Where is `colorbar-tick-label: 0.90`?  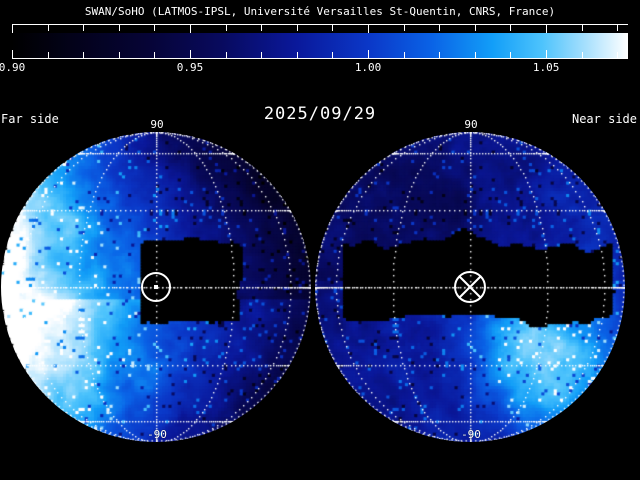 colorbar-tick-label: 0.90 is located at coordinates (13, 67).